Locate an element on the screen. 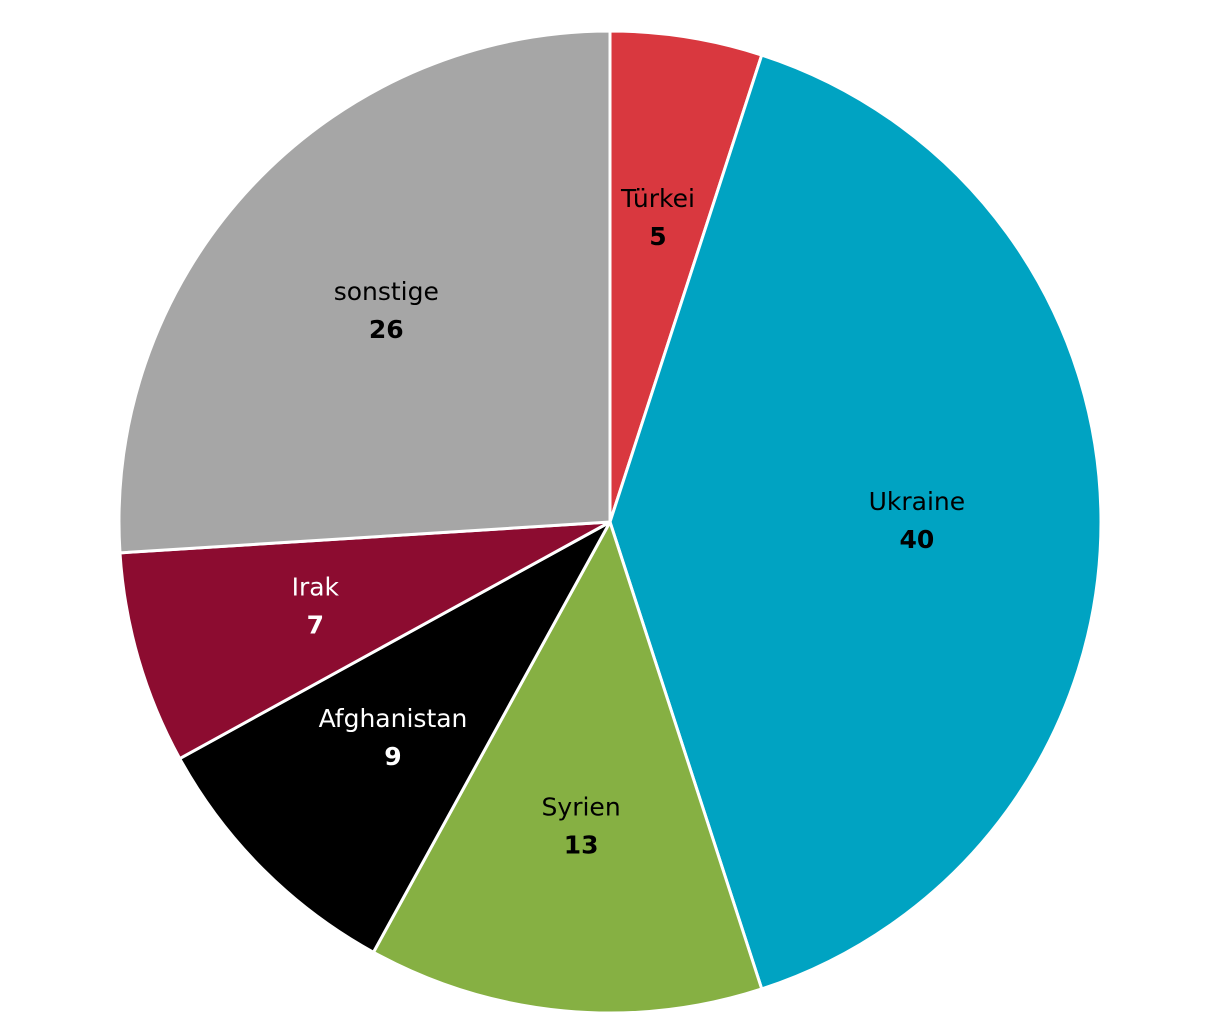 The height and width of the screenshot is (1028, 1220). value-label: 5 is located at coordinates (657, 236).